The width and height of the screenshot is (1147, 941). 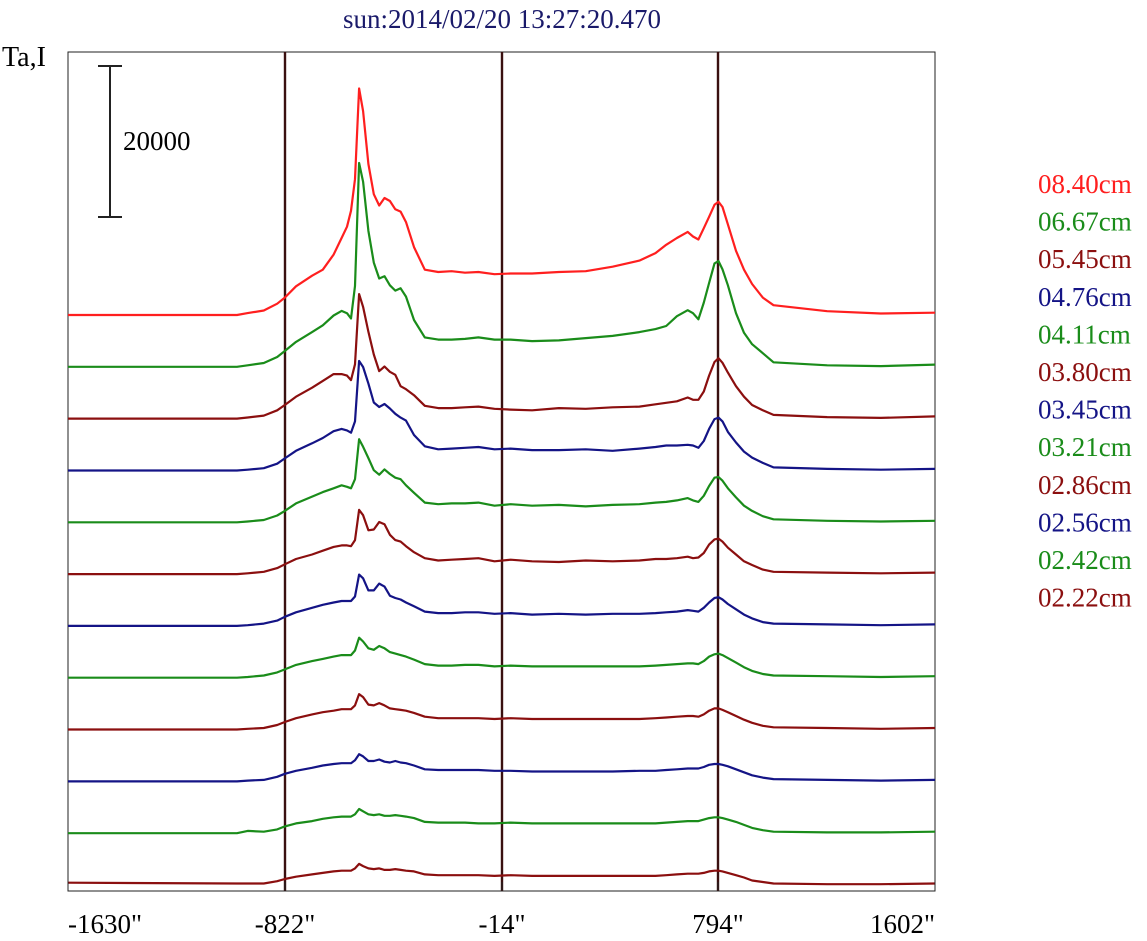 I want to click on legend-entry: 03.80cm, so click(x=1085, y=372).